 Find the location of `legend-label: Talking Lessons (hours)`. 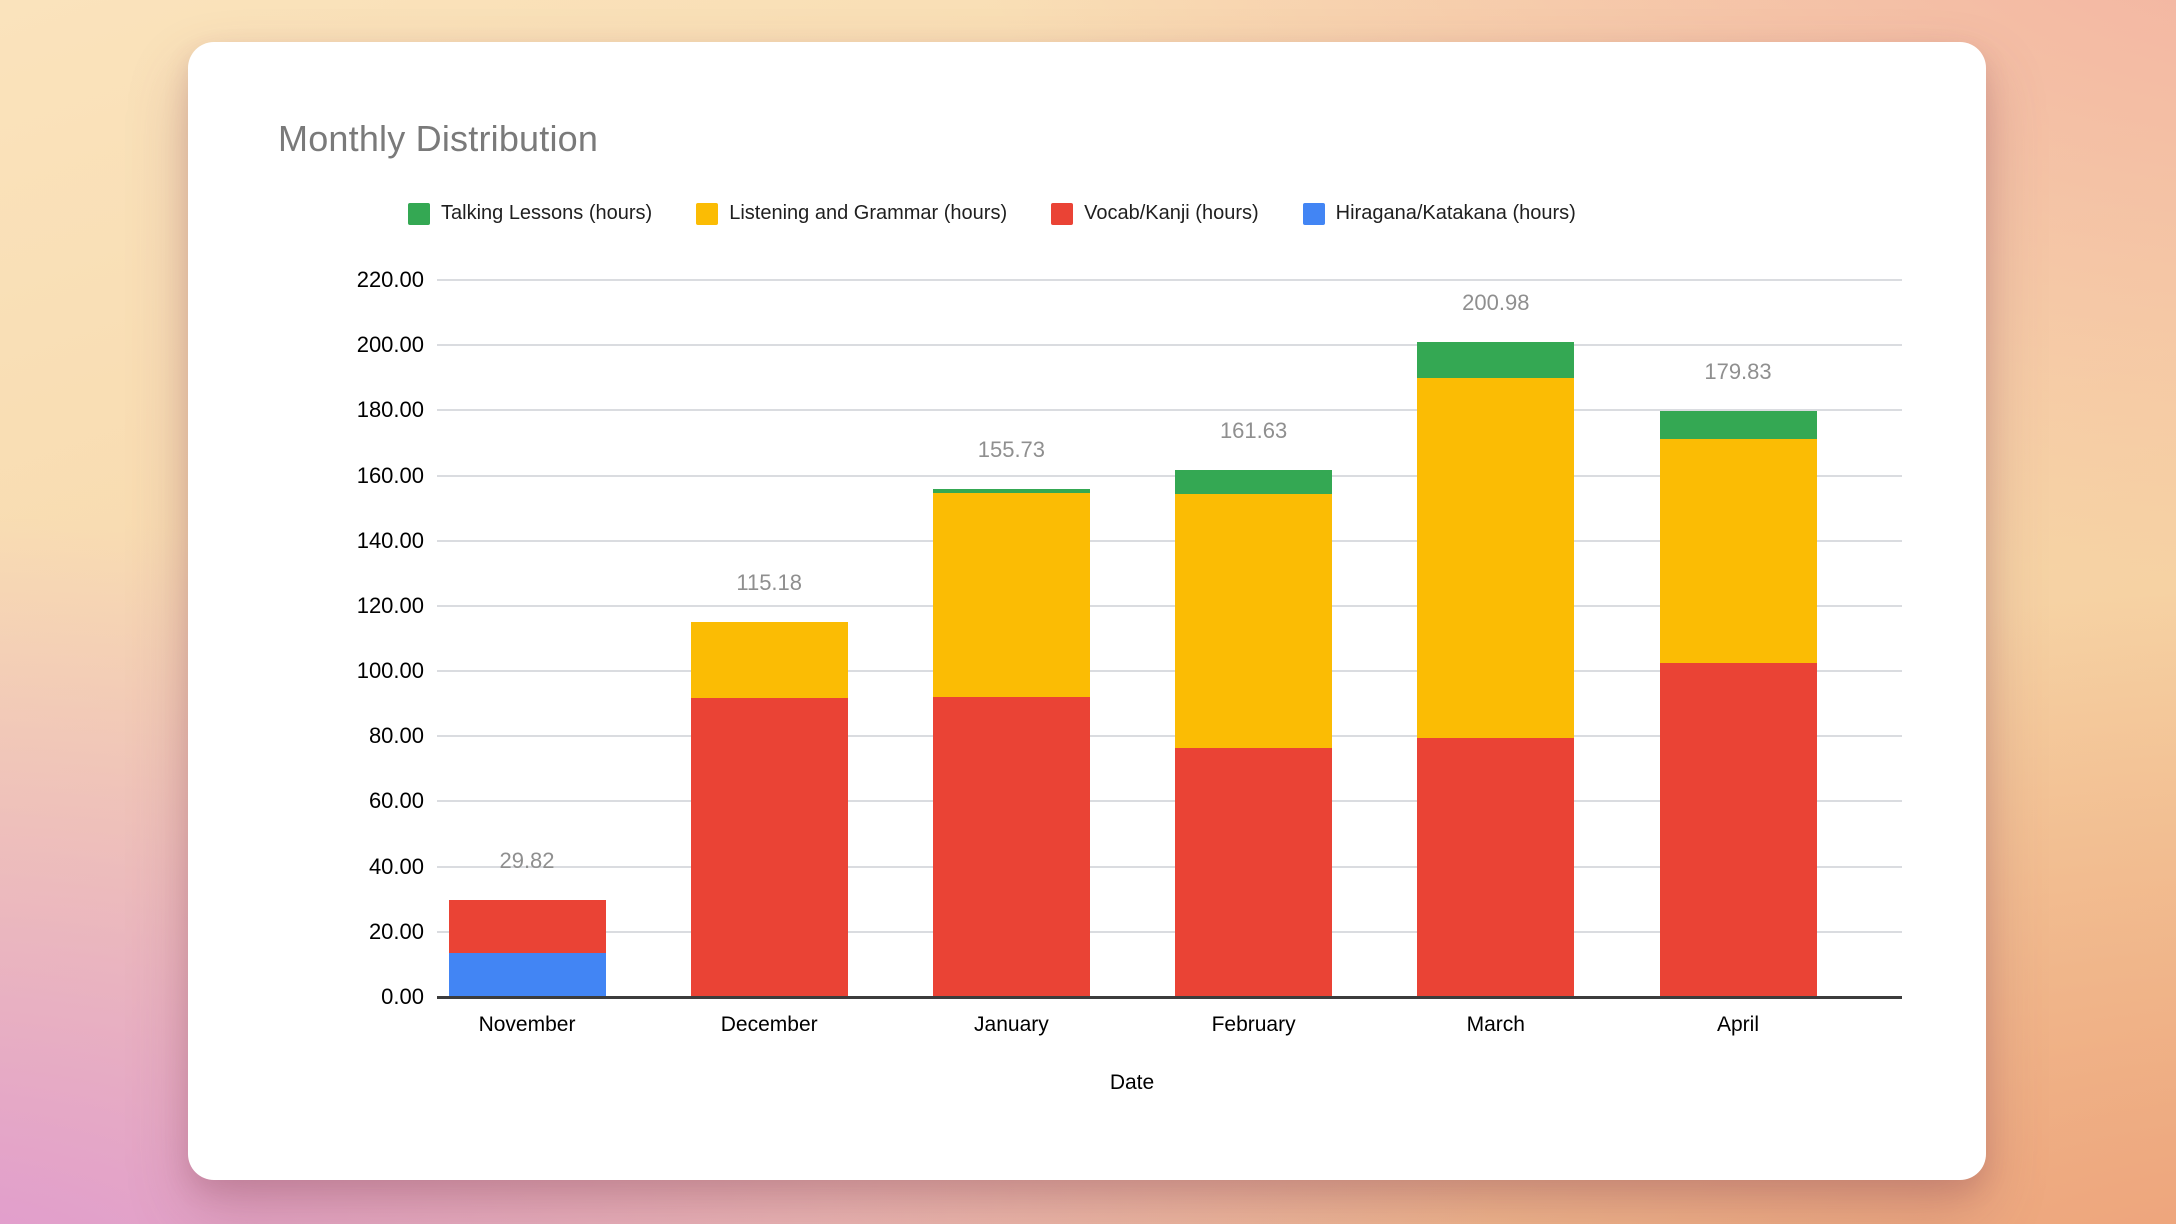

legend-label: Talking Lessons (hours) is located at coordinates (547, 213).